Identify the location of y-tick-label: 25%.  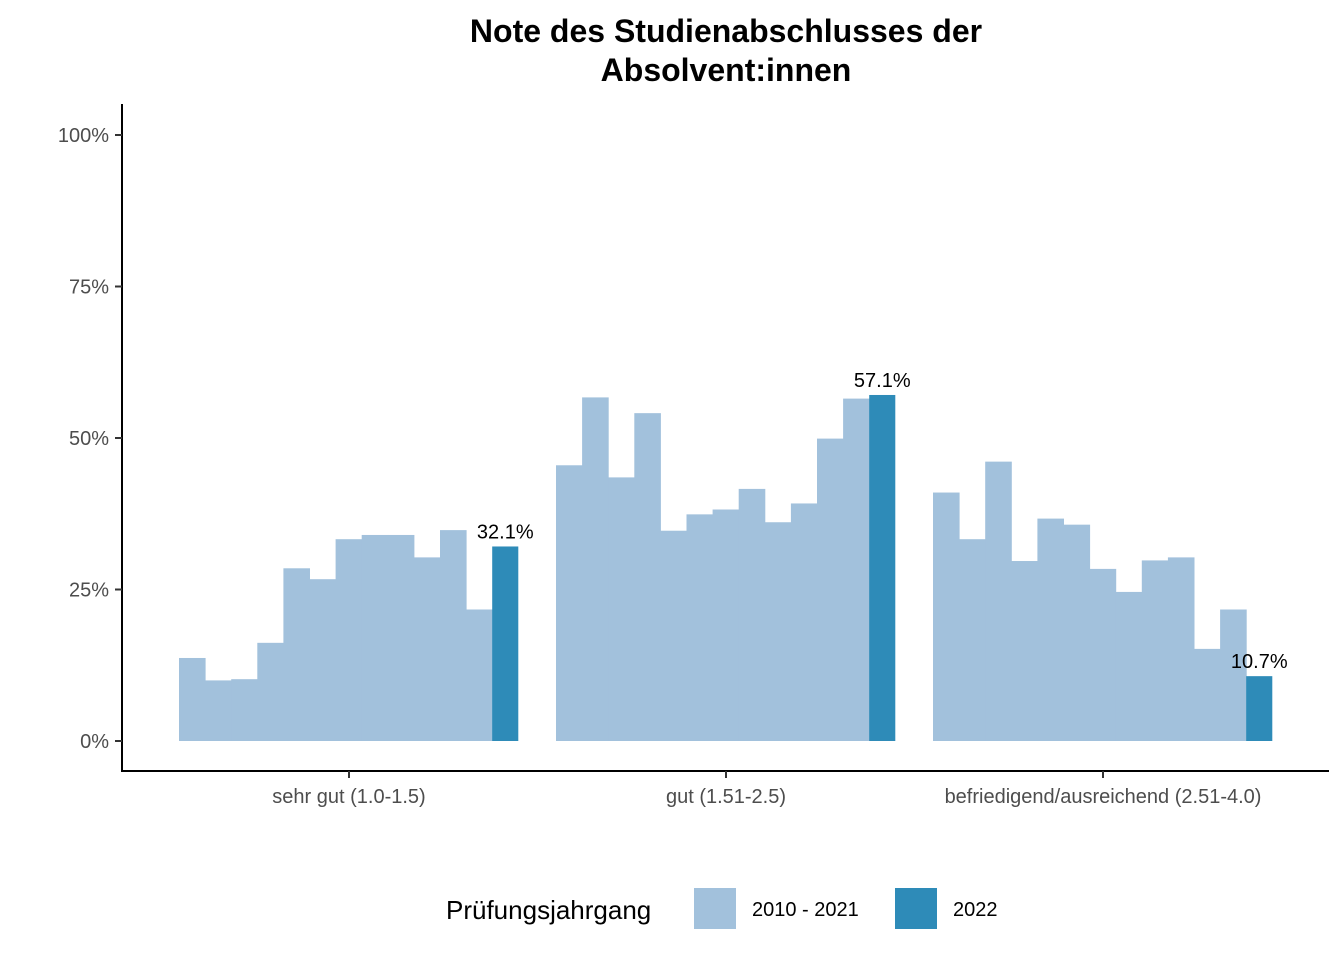
(89, 591).